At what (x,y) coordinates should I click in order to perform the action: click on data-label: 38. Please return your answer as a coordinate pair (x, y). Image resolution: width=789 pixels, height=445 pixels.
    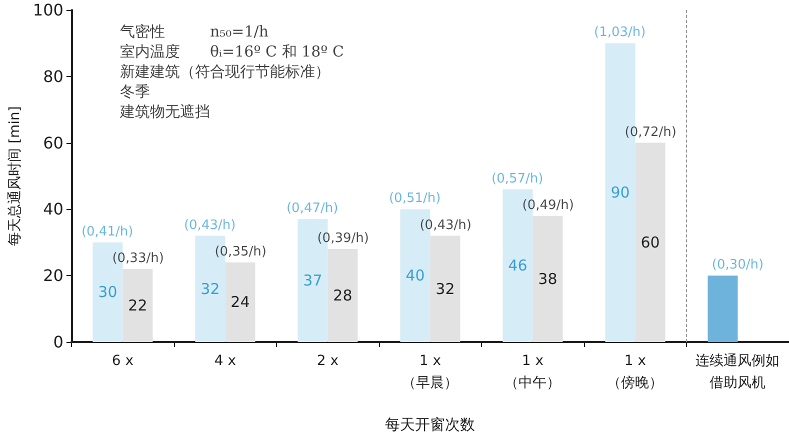
    Looking at the image, I should click on (548, 279).